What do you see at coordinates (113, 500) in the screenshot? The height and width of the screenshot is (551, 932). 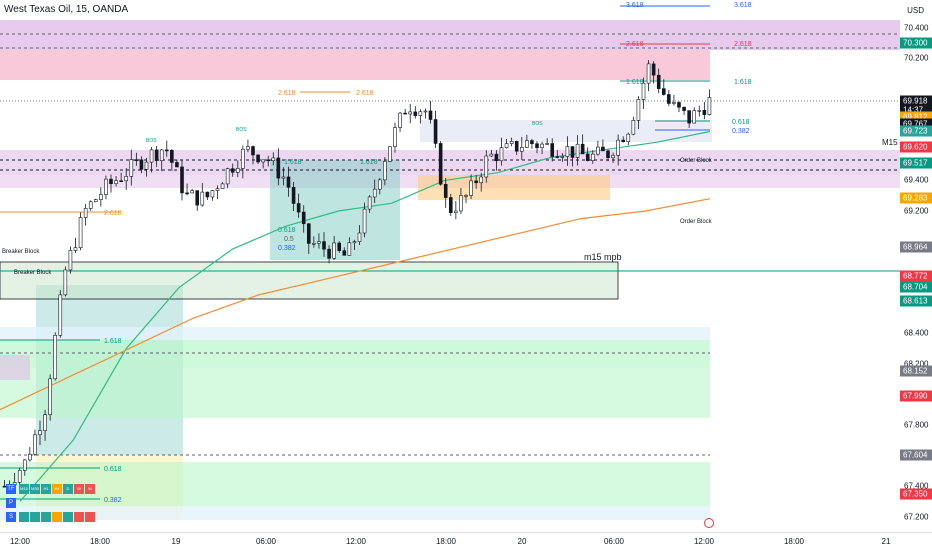 I see `fib-label: 0.382` at bounding box center [113, 500].